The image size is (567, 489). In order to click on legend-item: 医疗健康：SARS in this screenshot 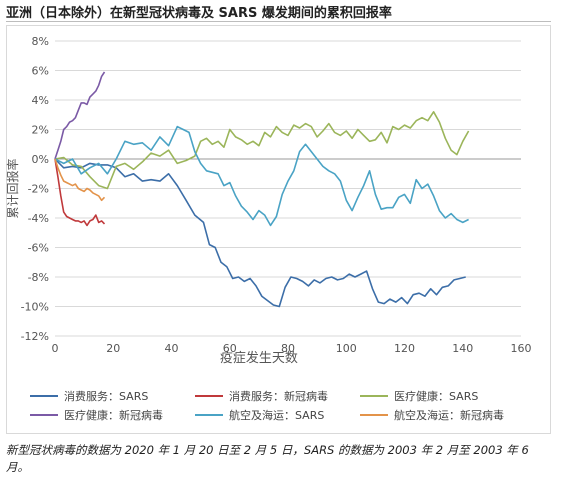, I will do `click(419, 396)`.